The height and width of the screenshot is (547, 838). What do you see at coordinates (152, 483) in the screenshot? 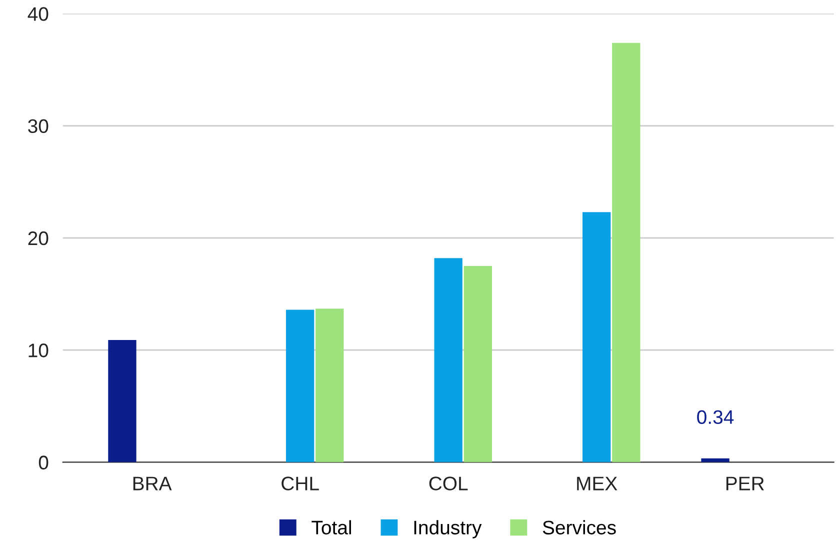
I see `x-tick-label: BRA` at bounding box center [152, 483].